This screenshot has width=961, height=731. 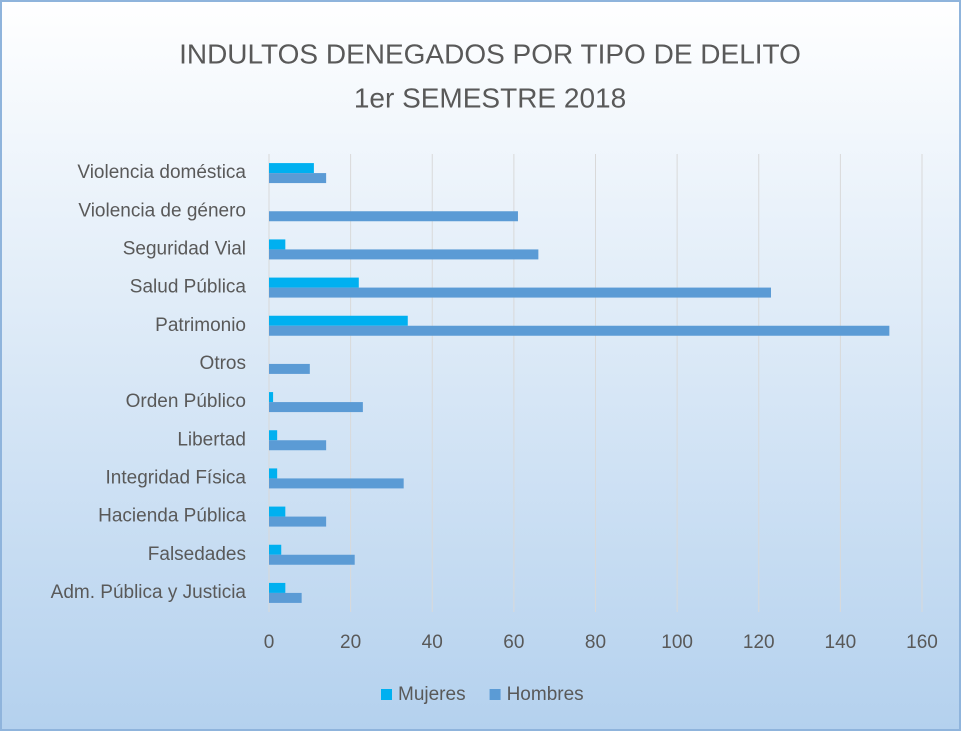 I want to click on y-tick-label: Violencia doméstica, so click(x=161, y=172).